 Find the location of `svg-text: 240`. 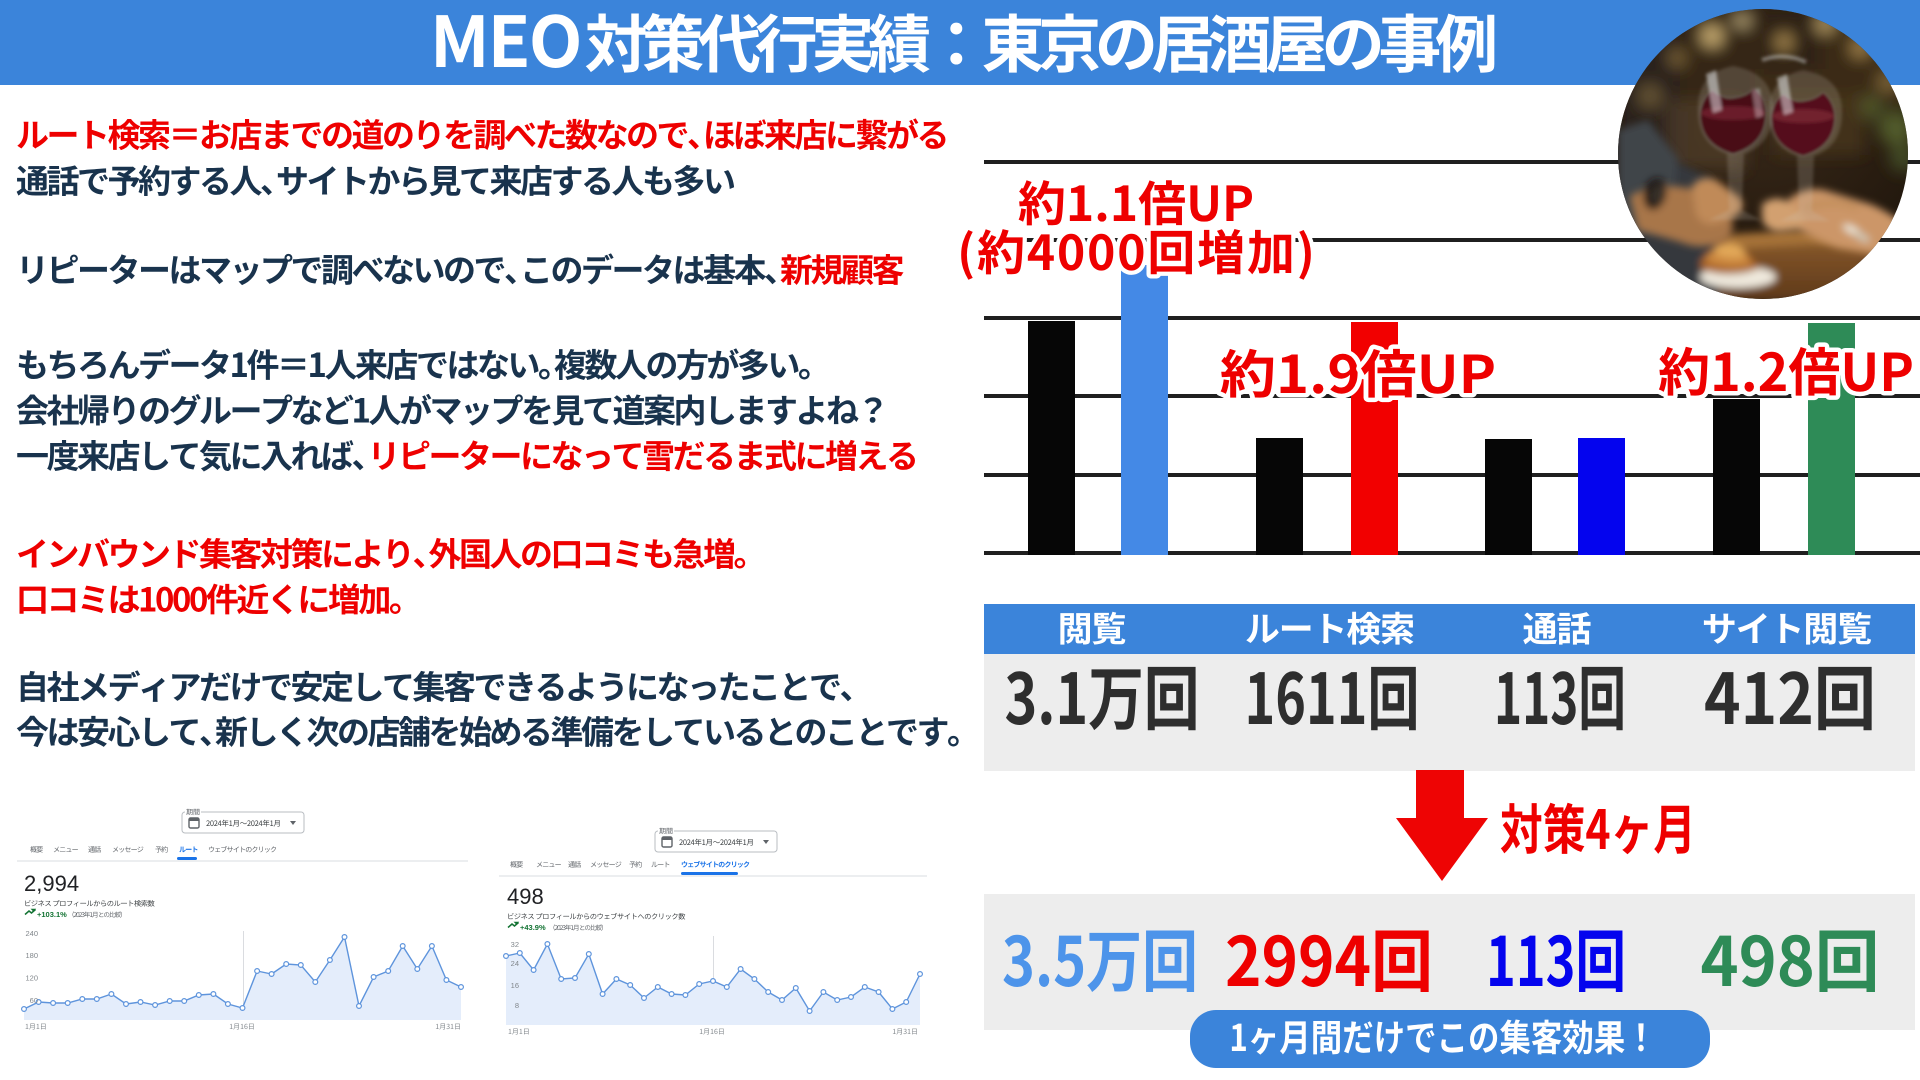

svg-text: 240 is located at coordinates (31, 933).